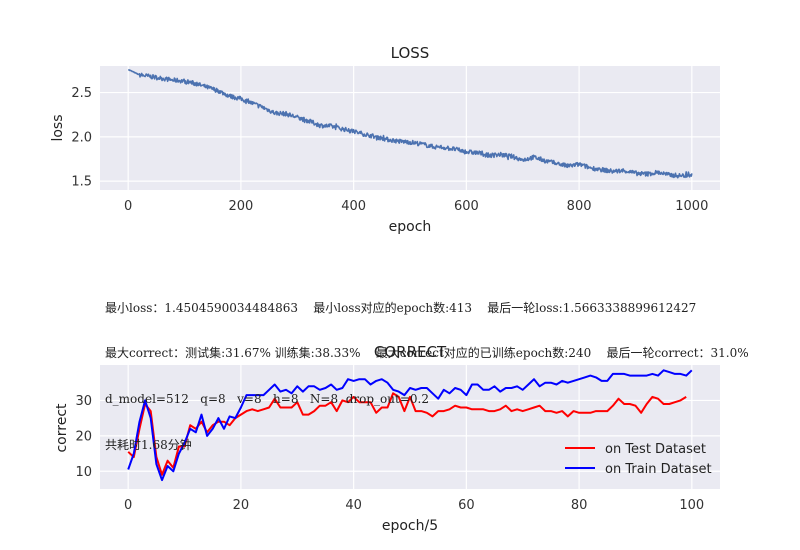  What do you see at coordinates (466, 206) in the screenshot?
I see `loss-x-tick-label: 600` at bounding box center [466, 206].